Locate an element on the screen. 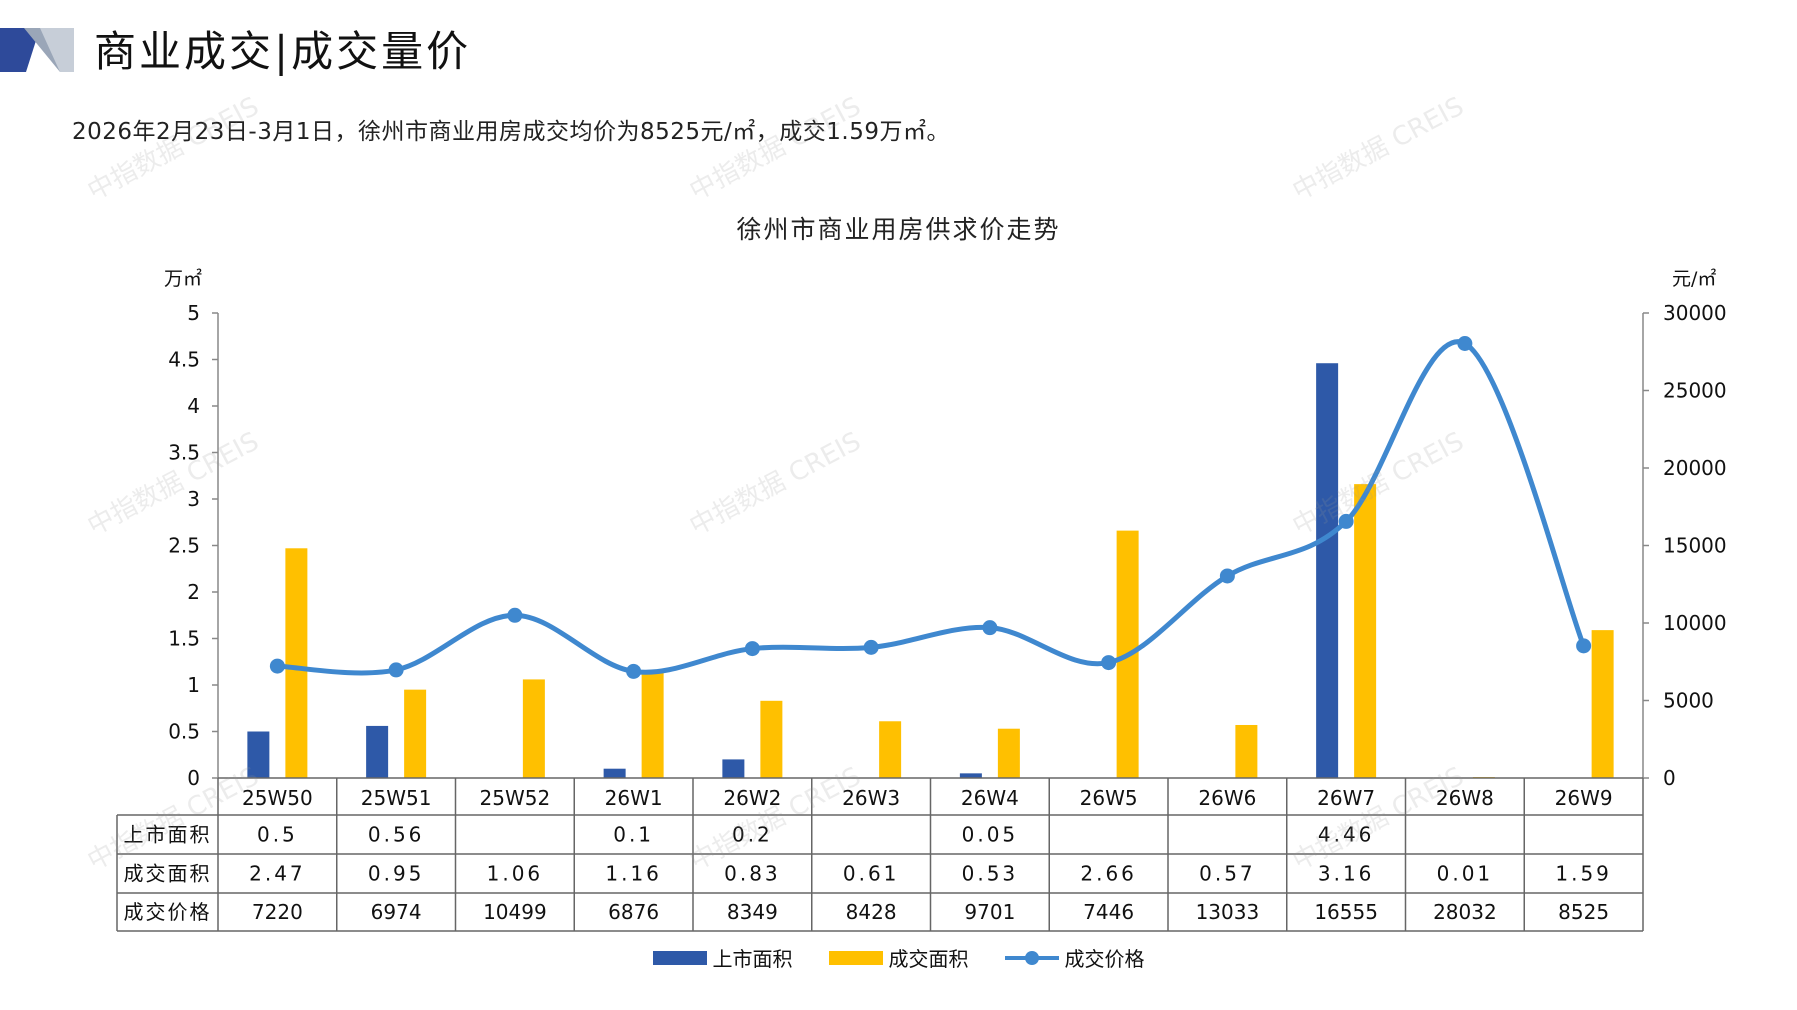 The height and width of the screenshot is (1010, 1797). legend-label-price: 成交价格 is located at coordinates (1104, 959).